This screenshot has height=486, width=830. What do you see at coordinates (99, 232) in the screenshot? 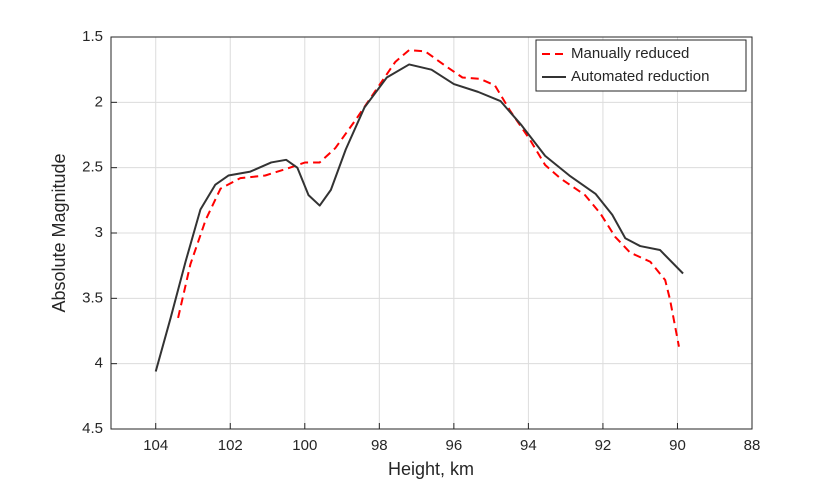
I see `y-tick-label: 3` at bounding box center [99, 232].